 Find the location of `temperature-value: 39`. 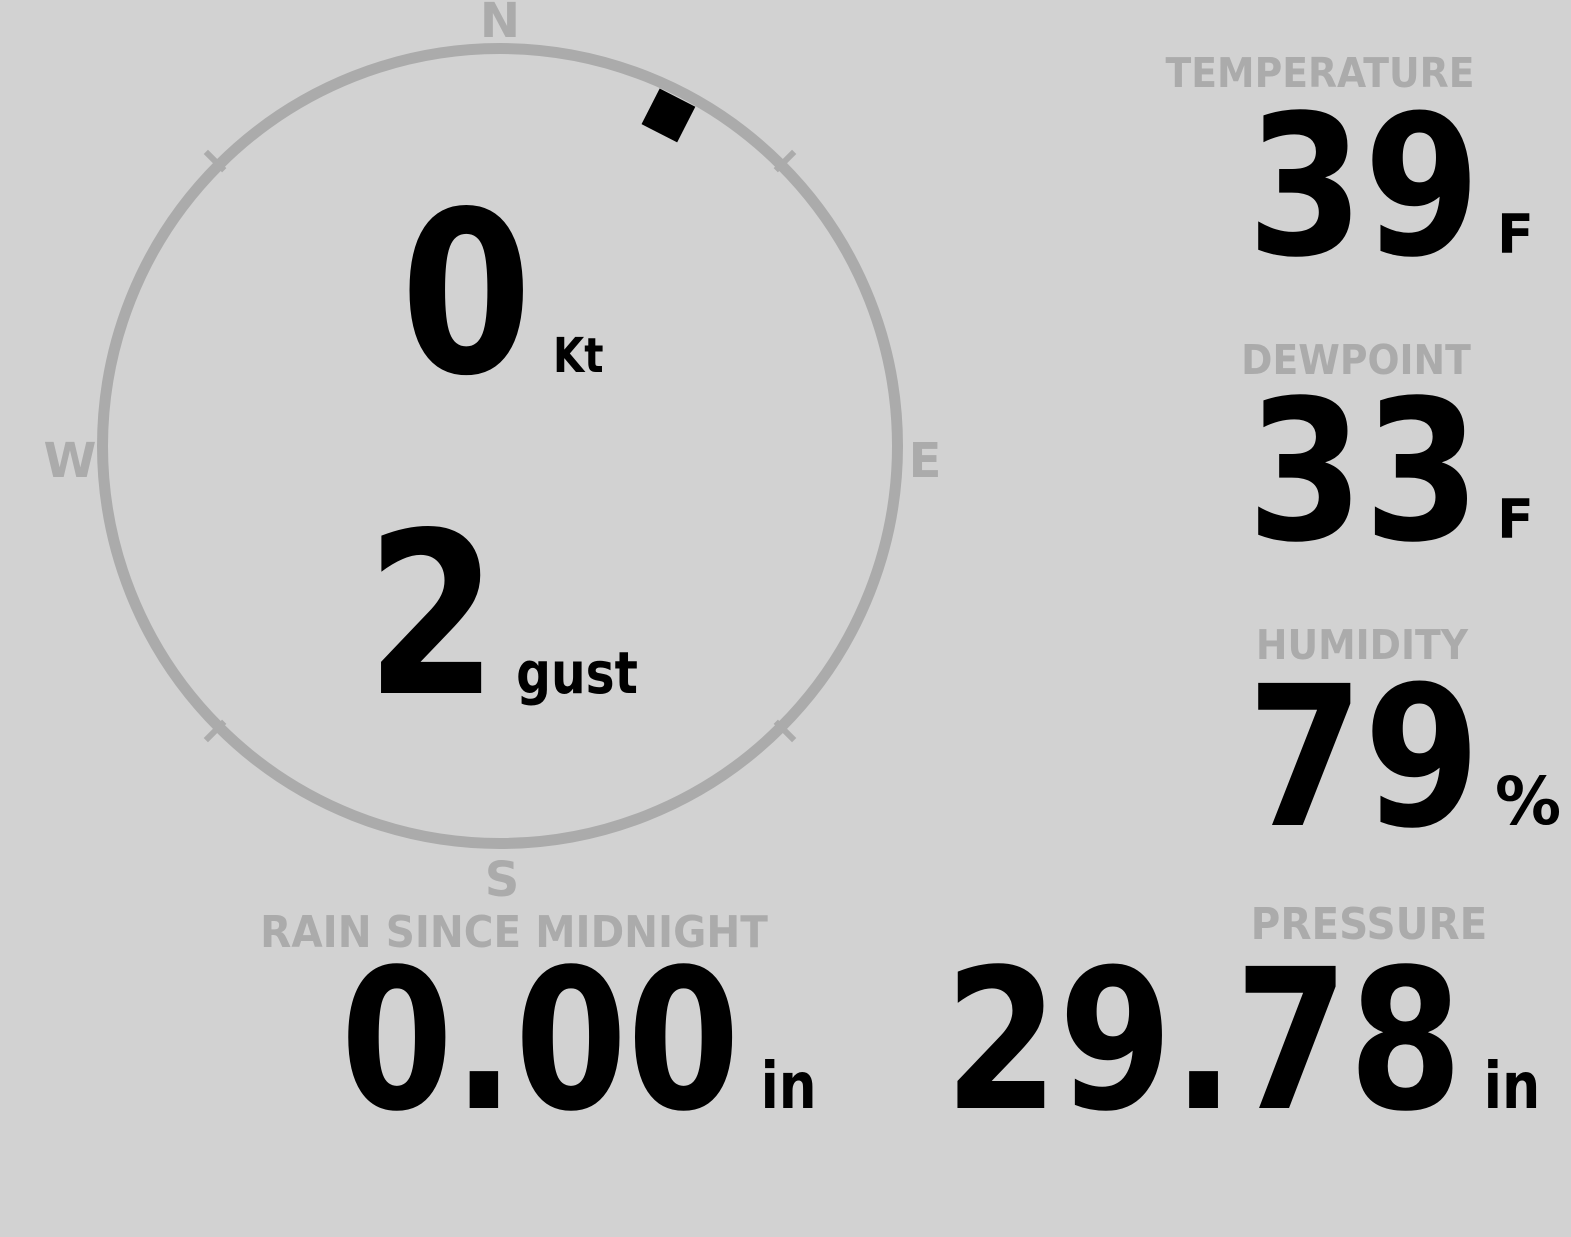

temperature-value: 39 is located at coordinates (1363, 186).